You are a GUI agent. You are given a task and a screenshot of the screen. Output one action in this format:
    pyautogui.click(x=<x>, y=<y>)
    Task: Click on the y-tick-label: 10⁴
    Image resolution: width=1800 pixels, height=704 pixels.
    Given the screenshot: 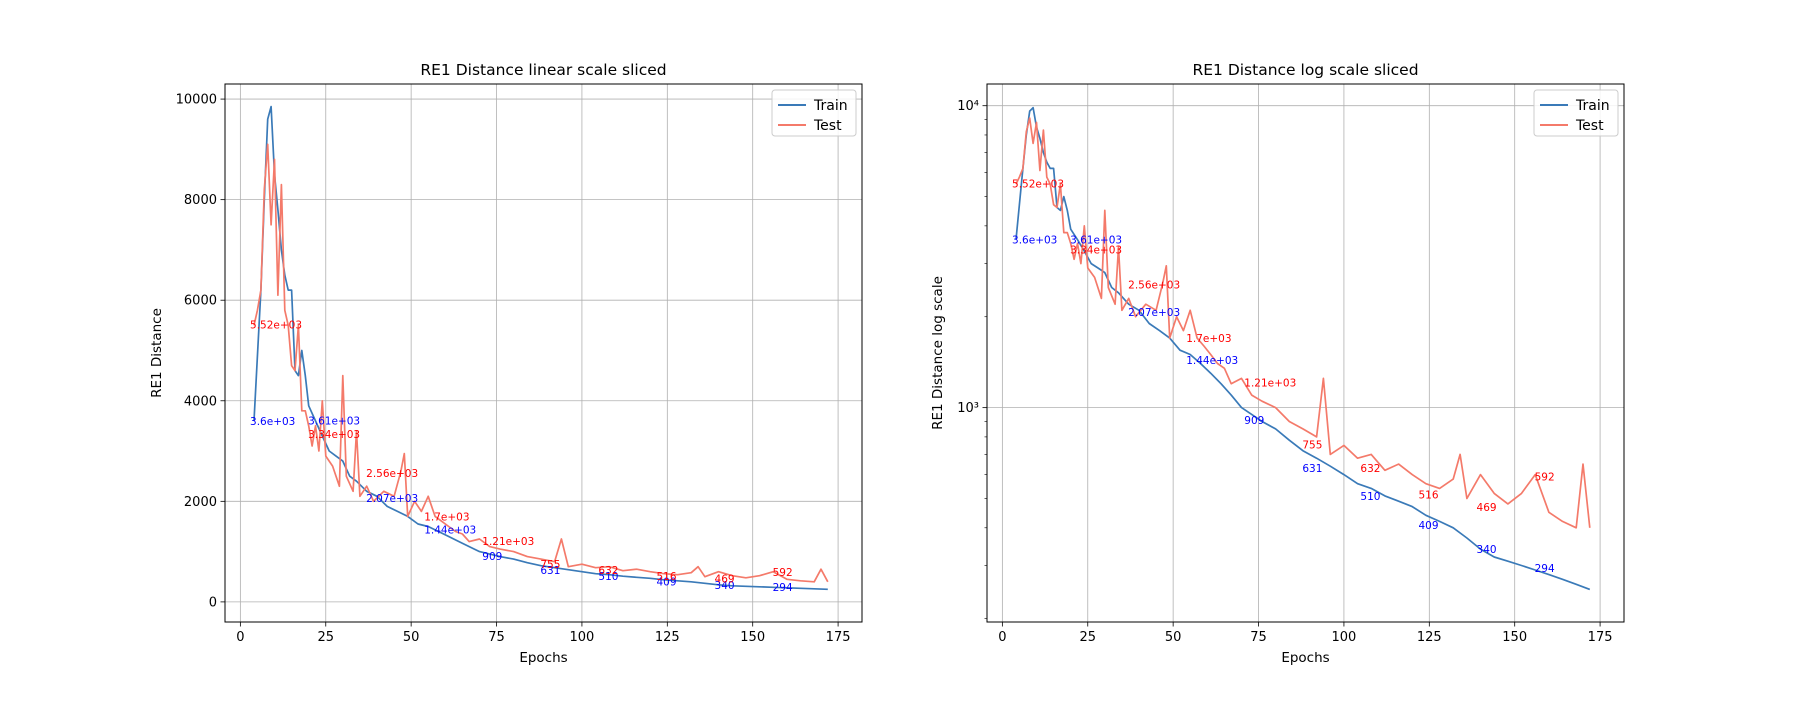 What is the action you would take?
    pyautogui.click(x=968, y=106)
    